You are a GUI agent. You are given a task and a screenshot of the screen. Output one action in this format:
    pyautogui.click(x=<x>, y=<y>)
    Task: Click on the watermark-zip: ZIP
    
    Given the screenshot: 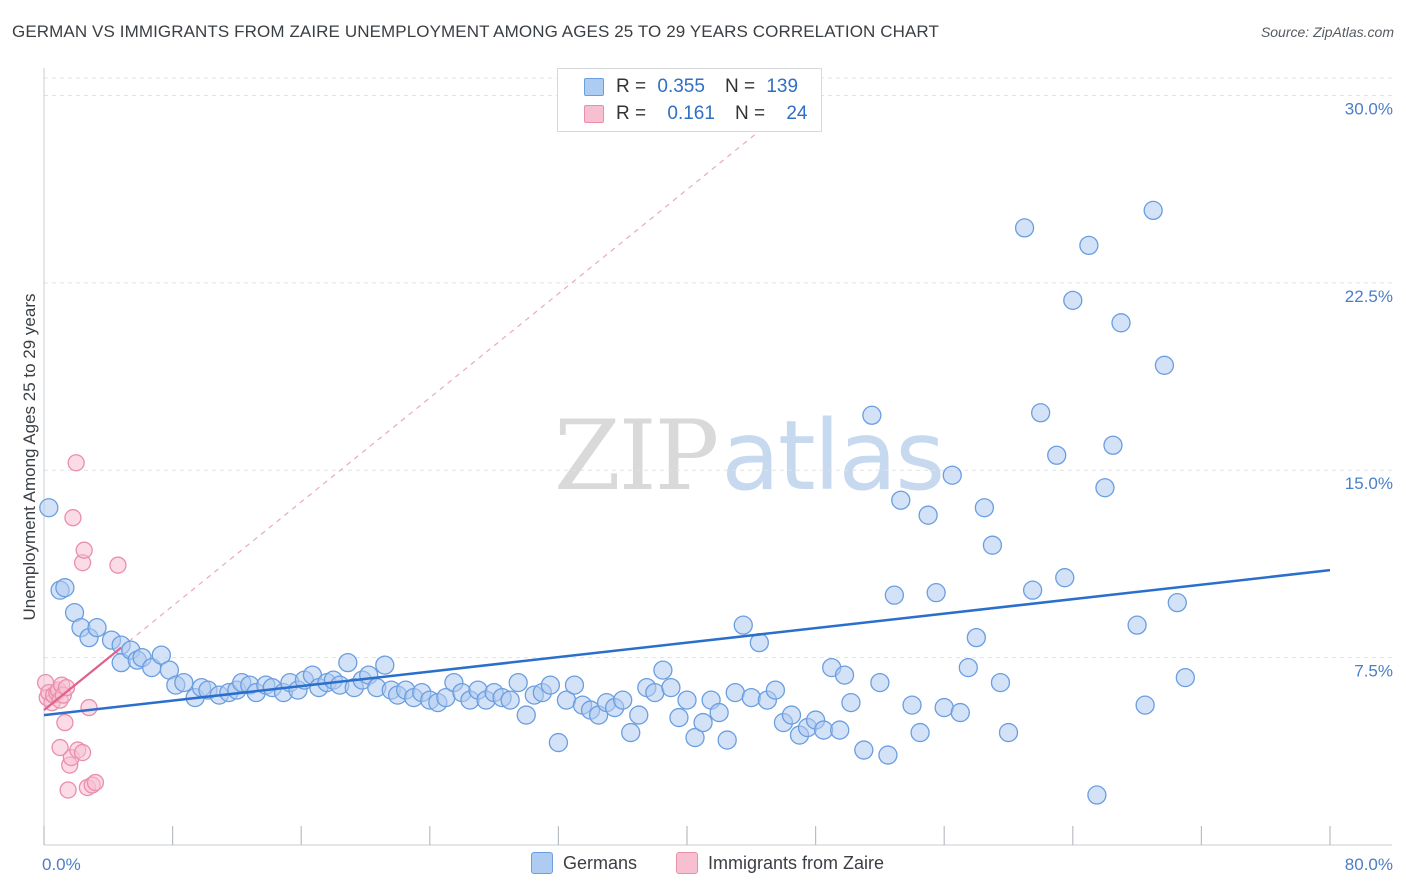 What is the action you would take?
    pyautogui.click(x=636, y=456)
    